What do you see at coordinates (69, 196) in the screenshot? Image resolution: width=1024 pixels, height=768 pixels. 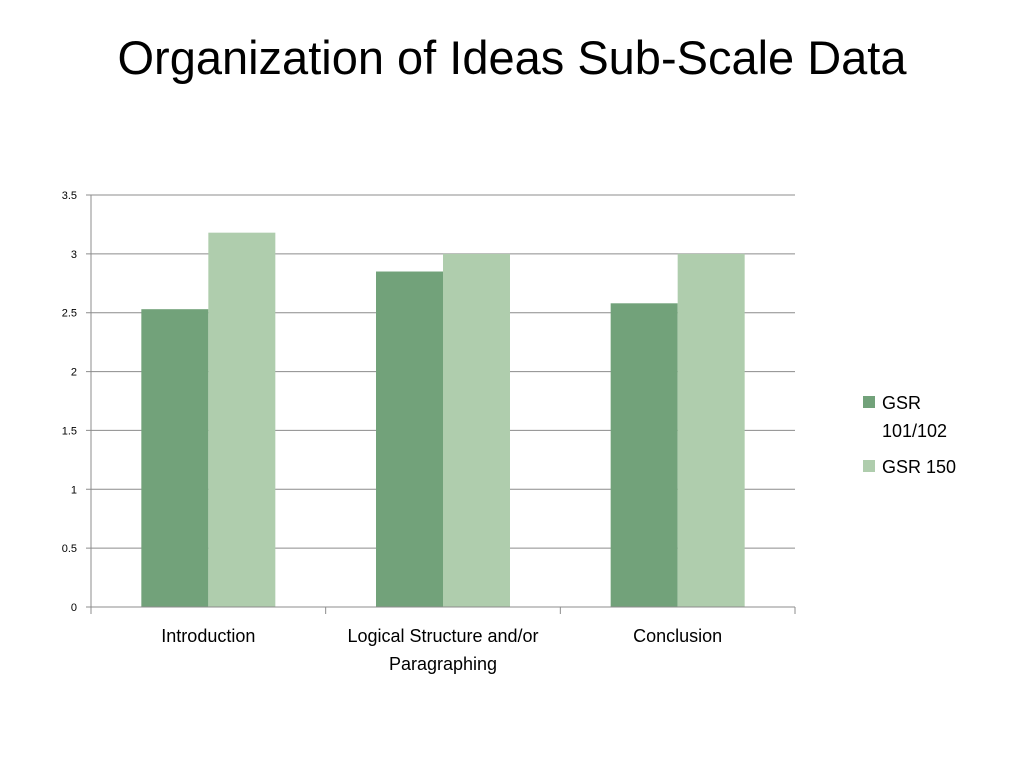 I see `y-tick-label: 3.5` at bounding box center [69, 196].